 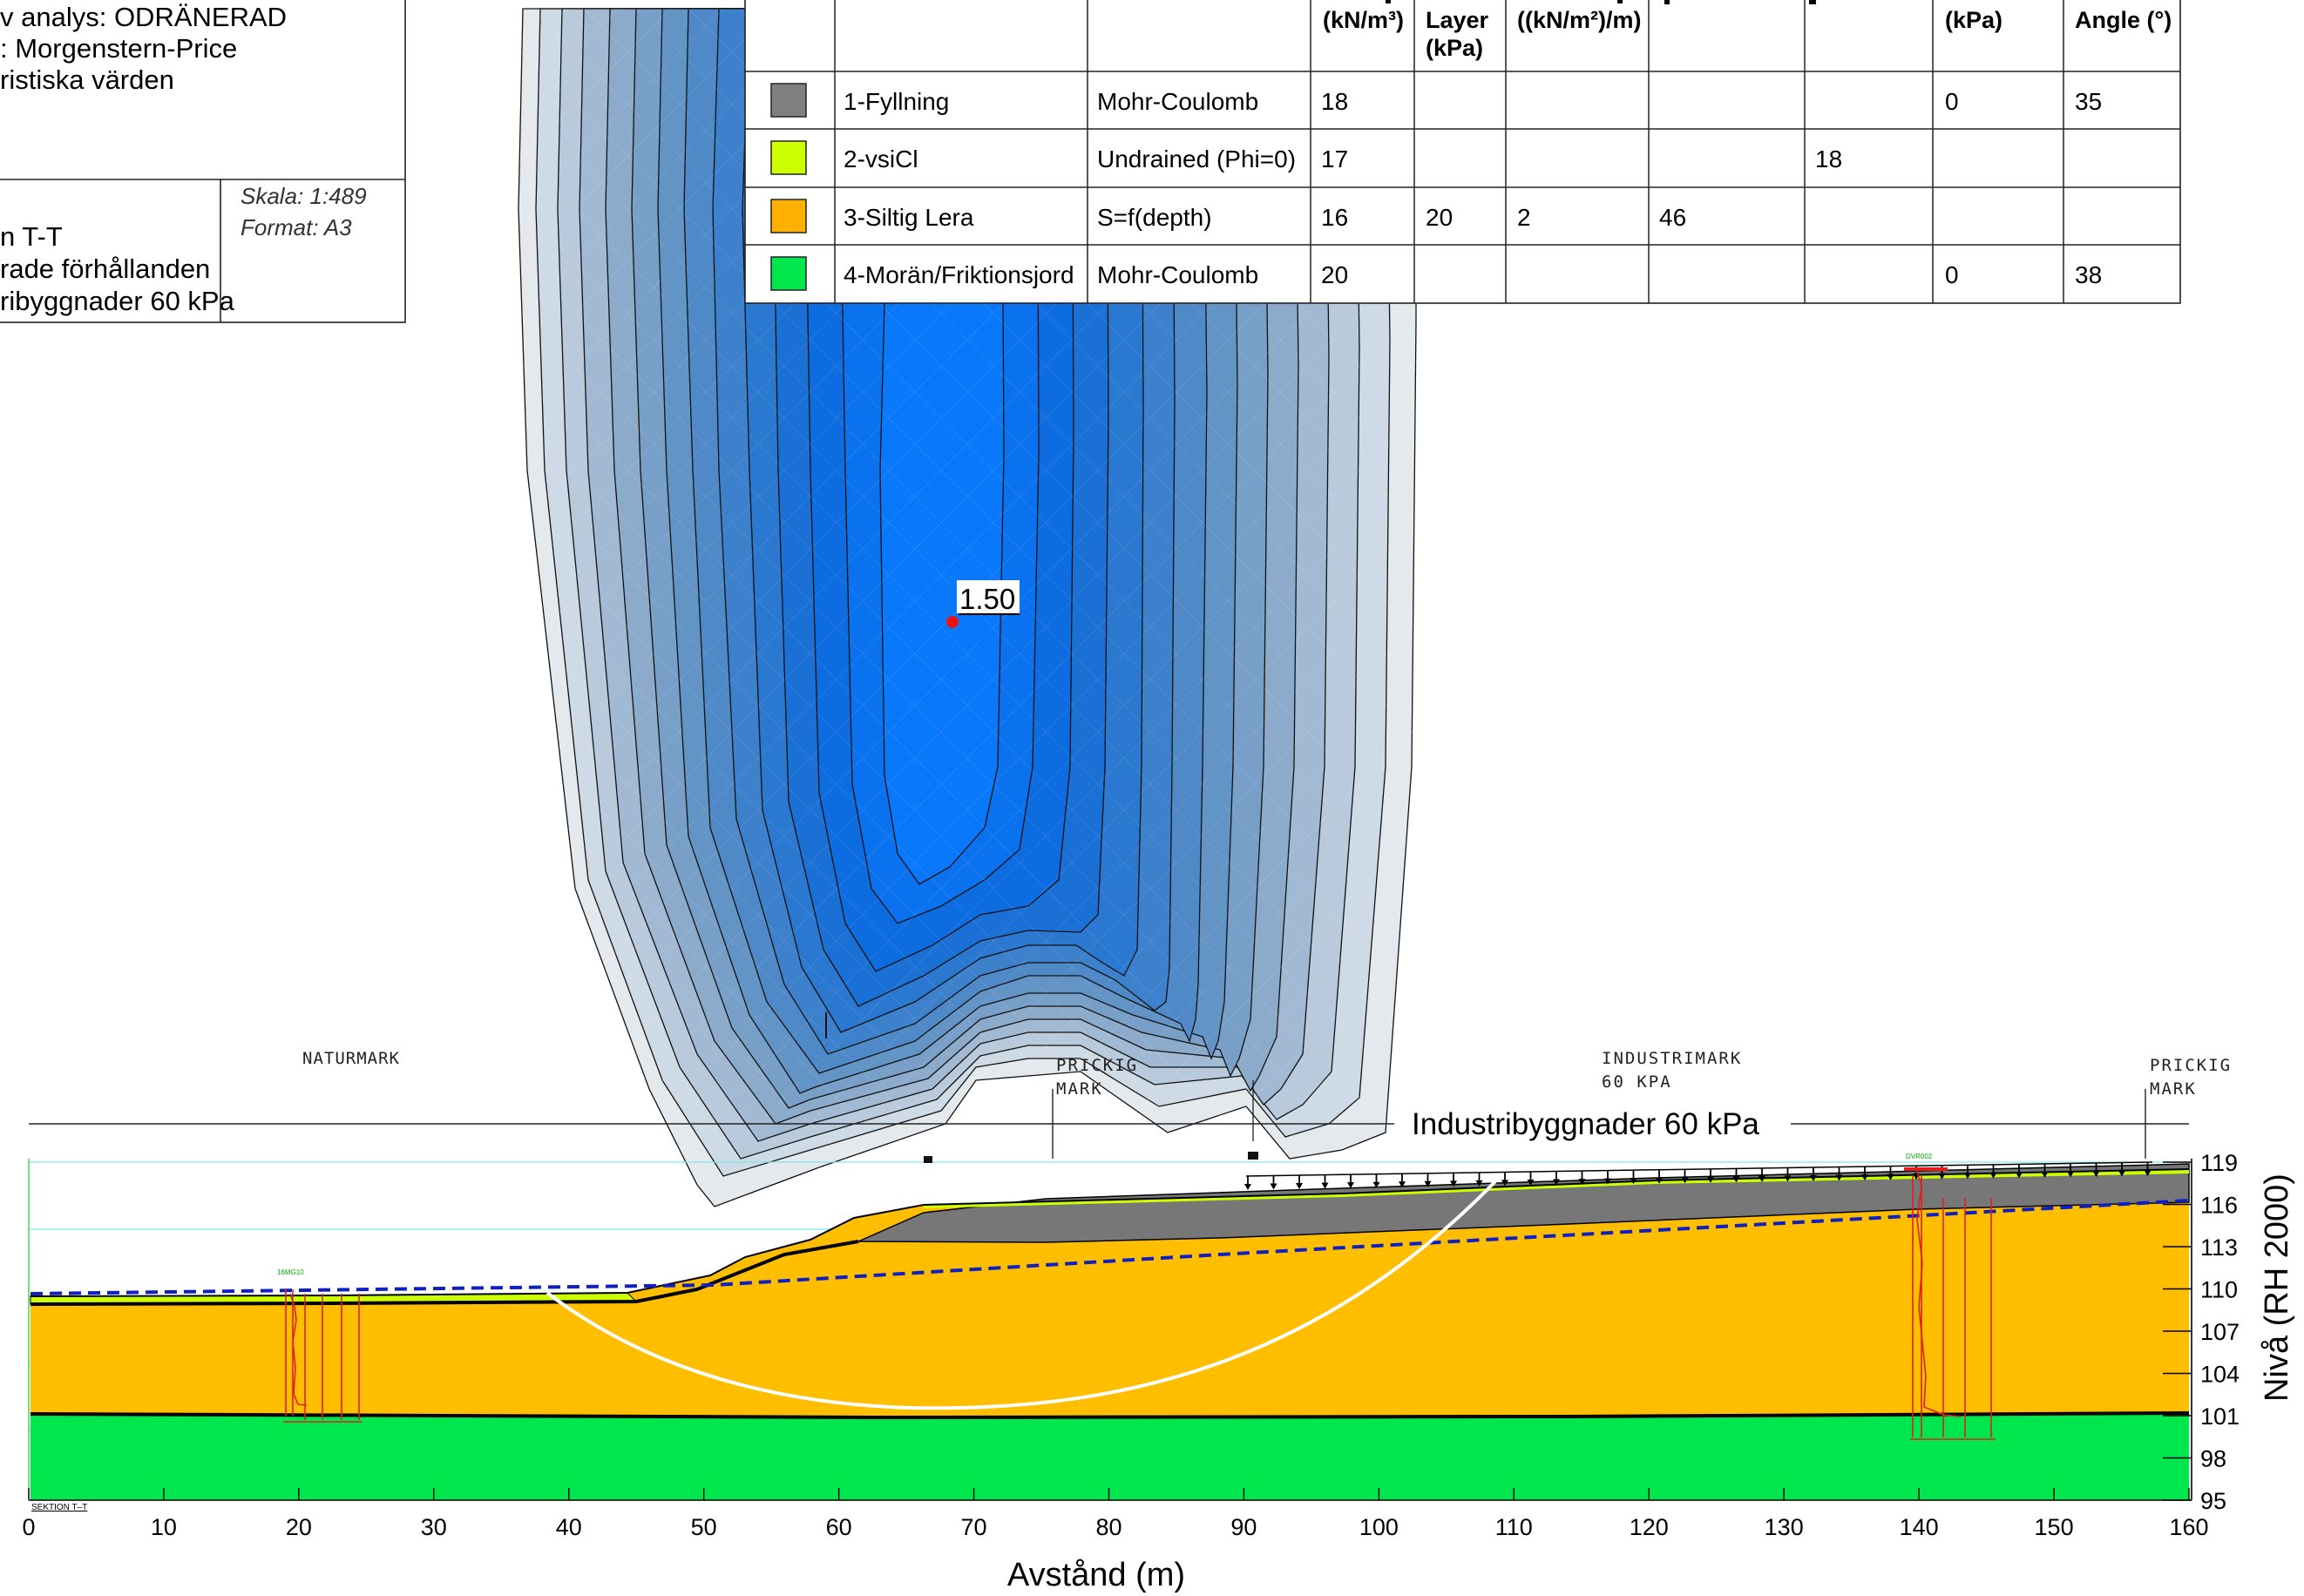 What do you see at coordinates (2188, 1527) in the screenshot?
I see `x-tick-label: 160` at bounding box center [2188, 1527].